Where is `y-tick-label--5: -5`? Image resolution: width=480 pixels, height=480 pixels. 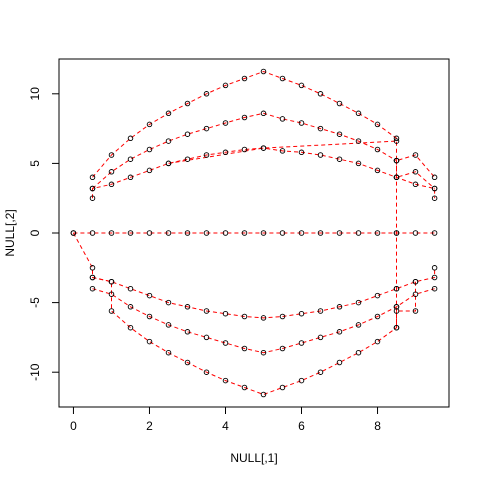 y-tick-label--5: -5 is located at coordinates (35, 302).